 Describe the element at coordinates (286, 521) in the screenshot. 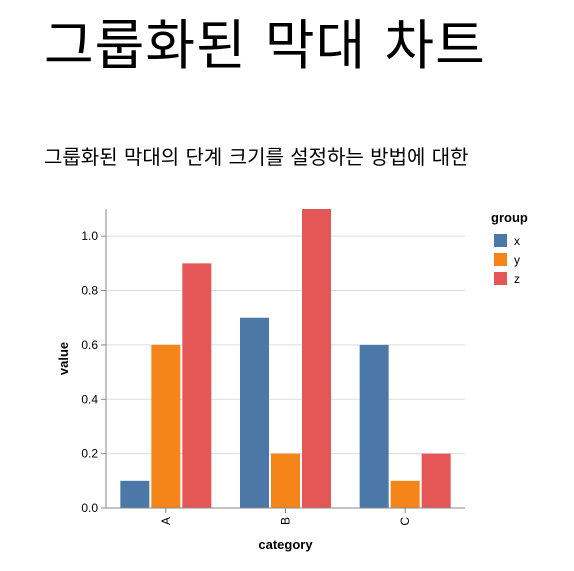

I see `x-tick-label: B` at that location.